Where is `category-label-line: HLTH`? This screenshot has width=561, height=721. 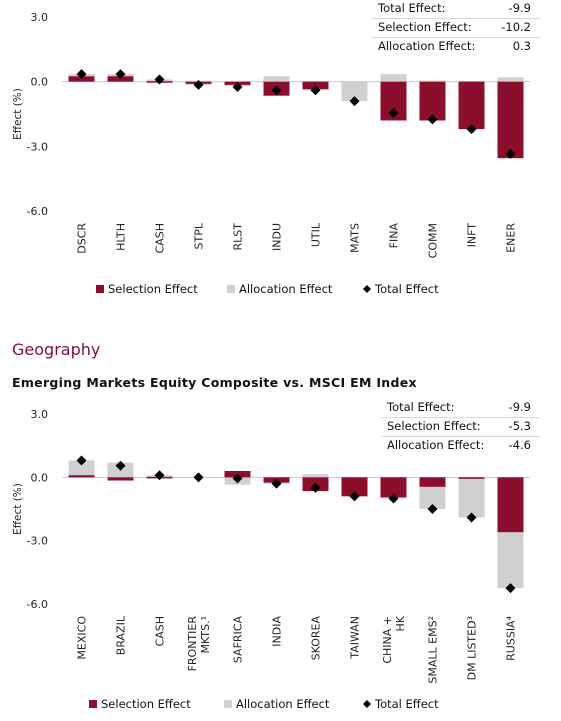
category-label-line: HLTH is located at coordinates (121, 237).